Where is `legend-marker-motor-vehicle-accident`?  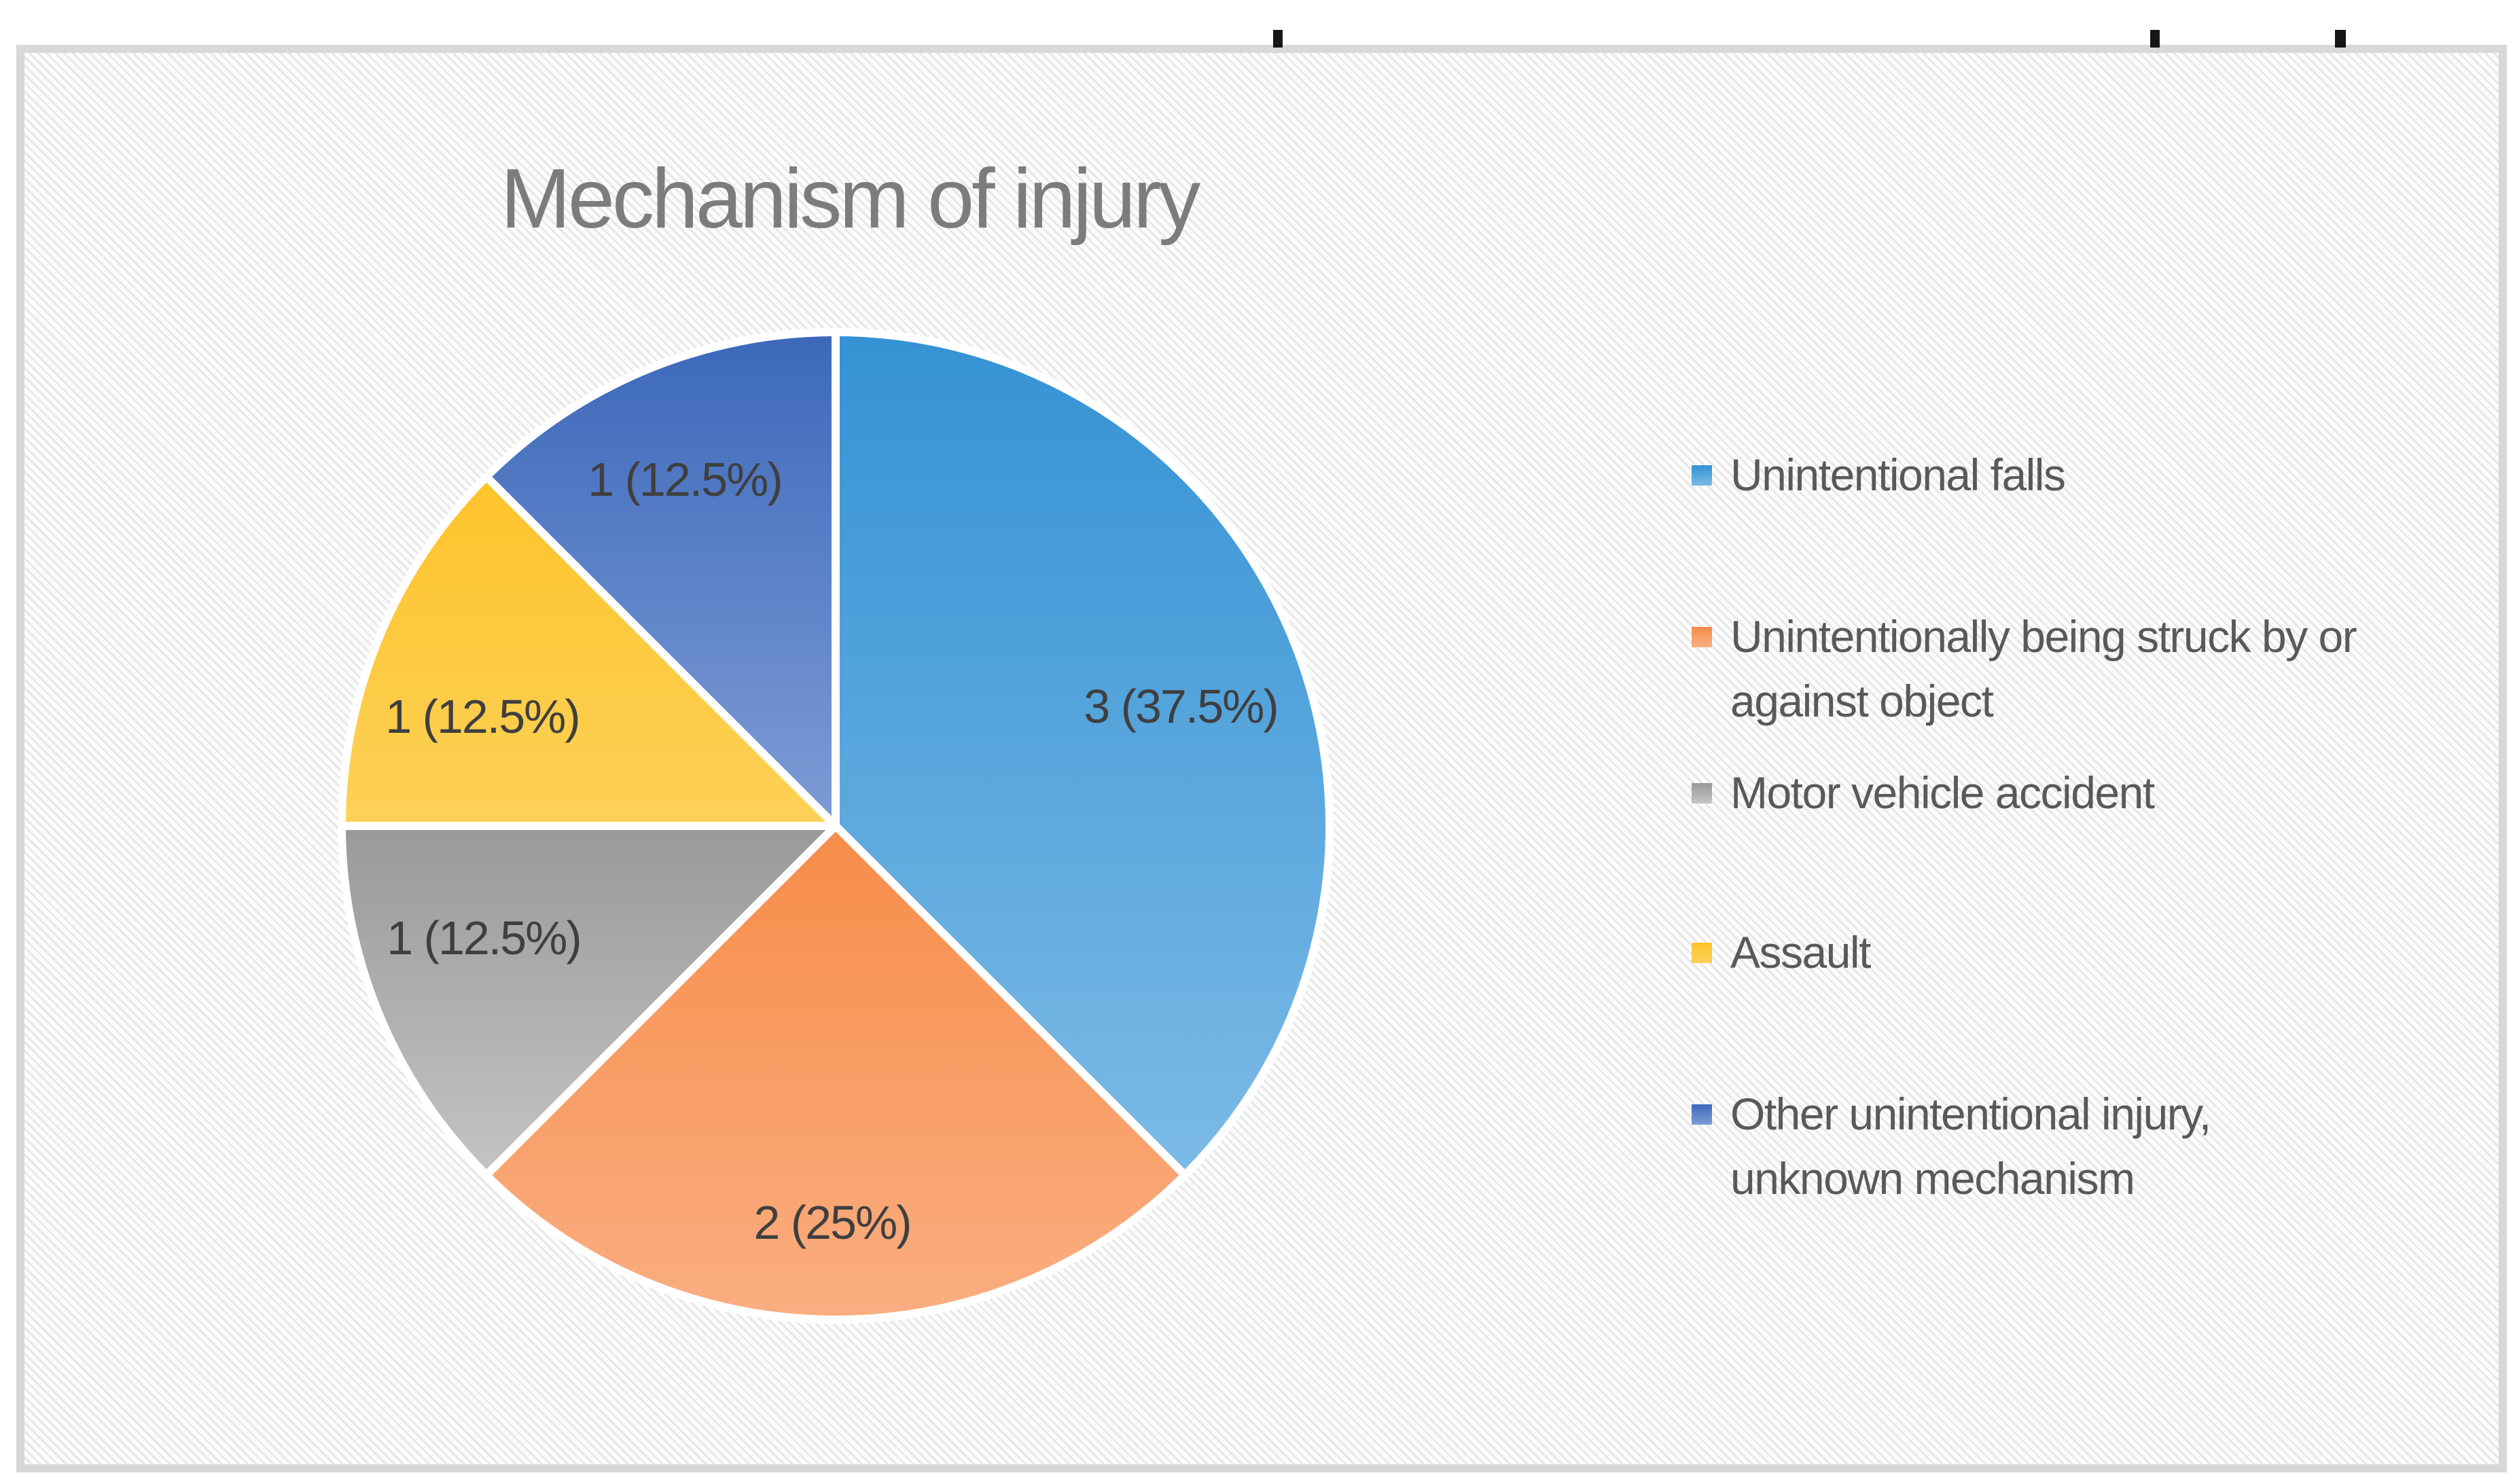 legend-marker-motor-vehicle-accident is located at coordinates (1702, 793).